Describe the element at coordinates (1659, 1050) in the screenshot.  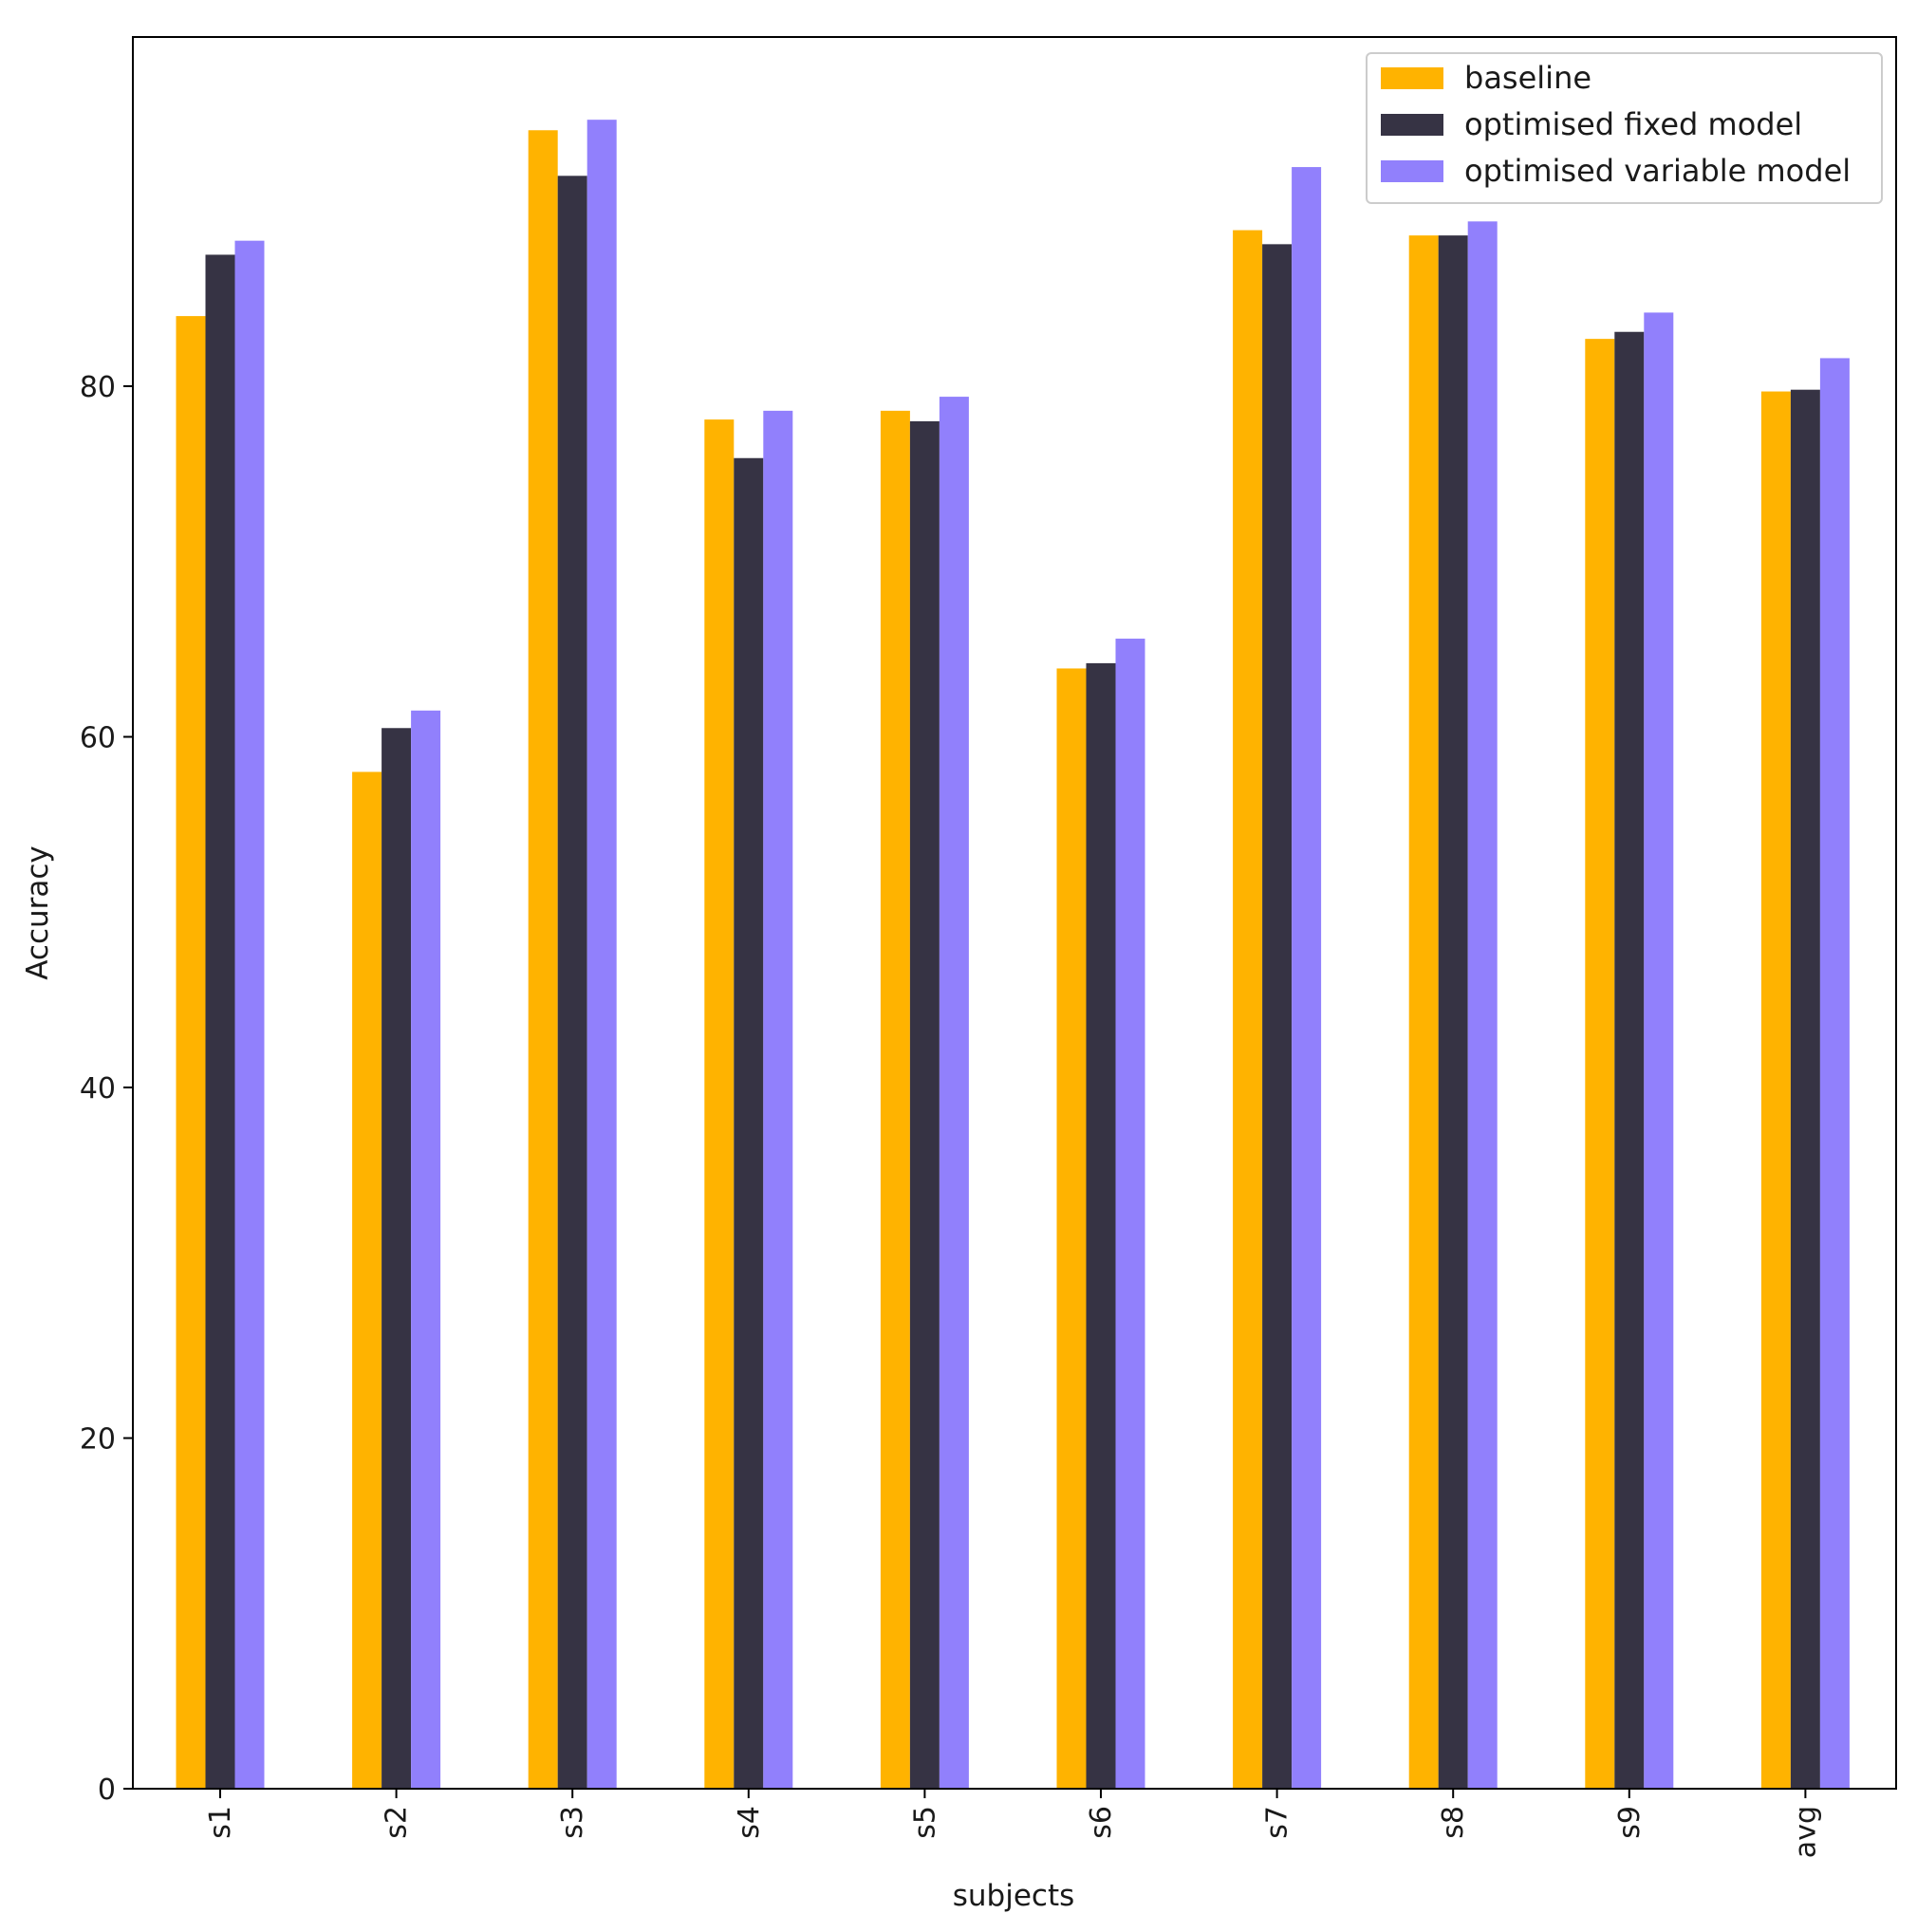
I see `bar-s9-optimised-variable-model` at that location.